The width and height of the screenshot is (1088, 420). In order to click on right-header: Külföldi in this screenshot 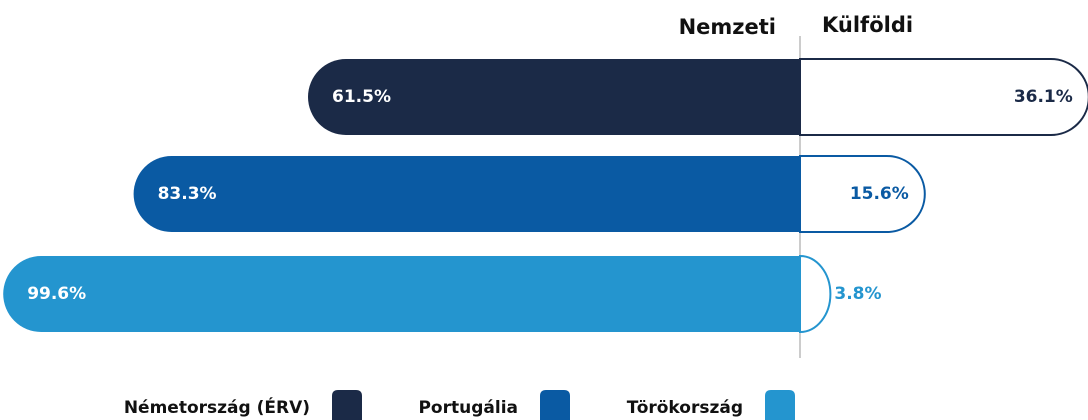, I will do `click(867, 25)`.